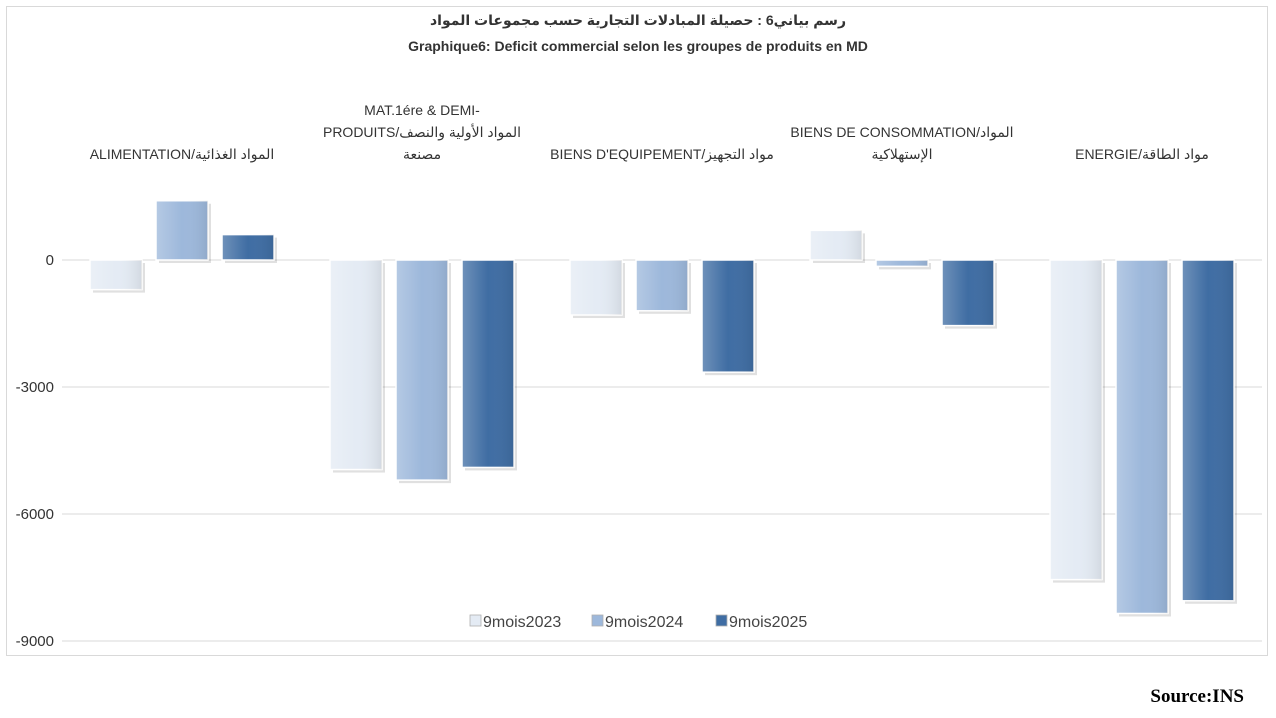  I want to click on legend-label: 9mois2025, so click(768, 622).